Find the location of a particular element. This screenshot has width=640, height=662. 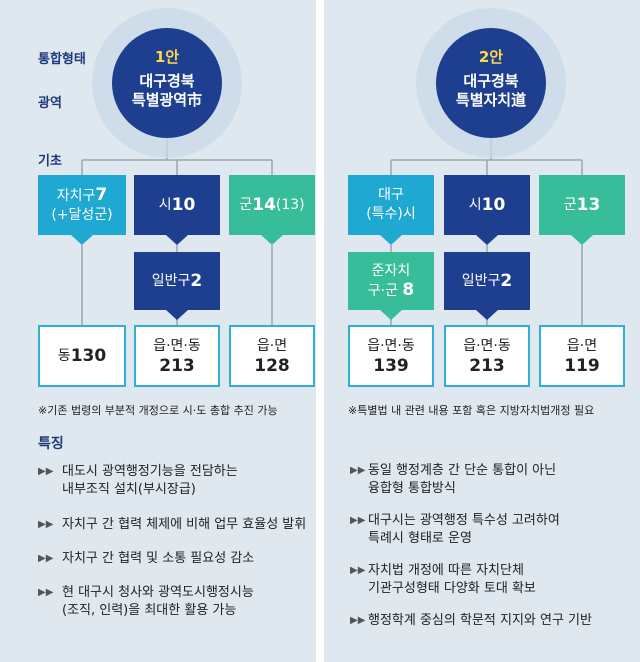

box-daegu-special-si: 대구 (특수)시 is located at coordinates (391, 205).